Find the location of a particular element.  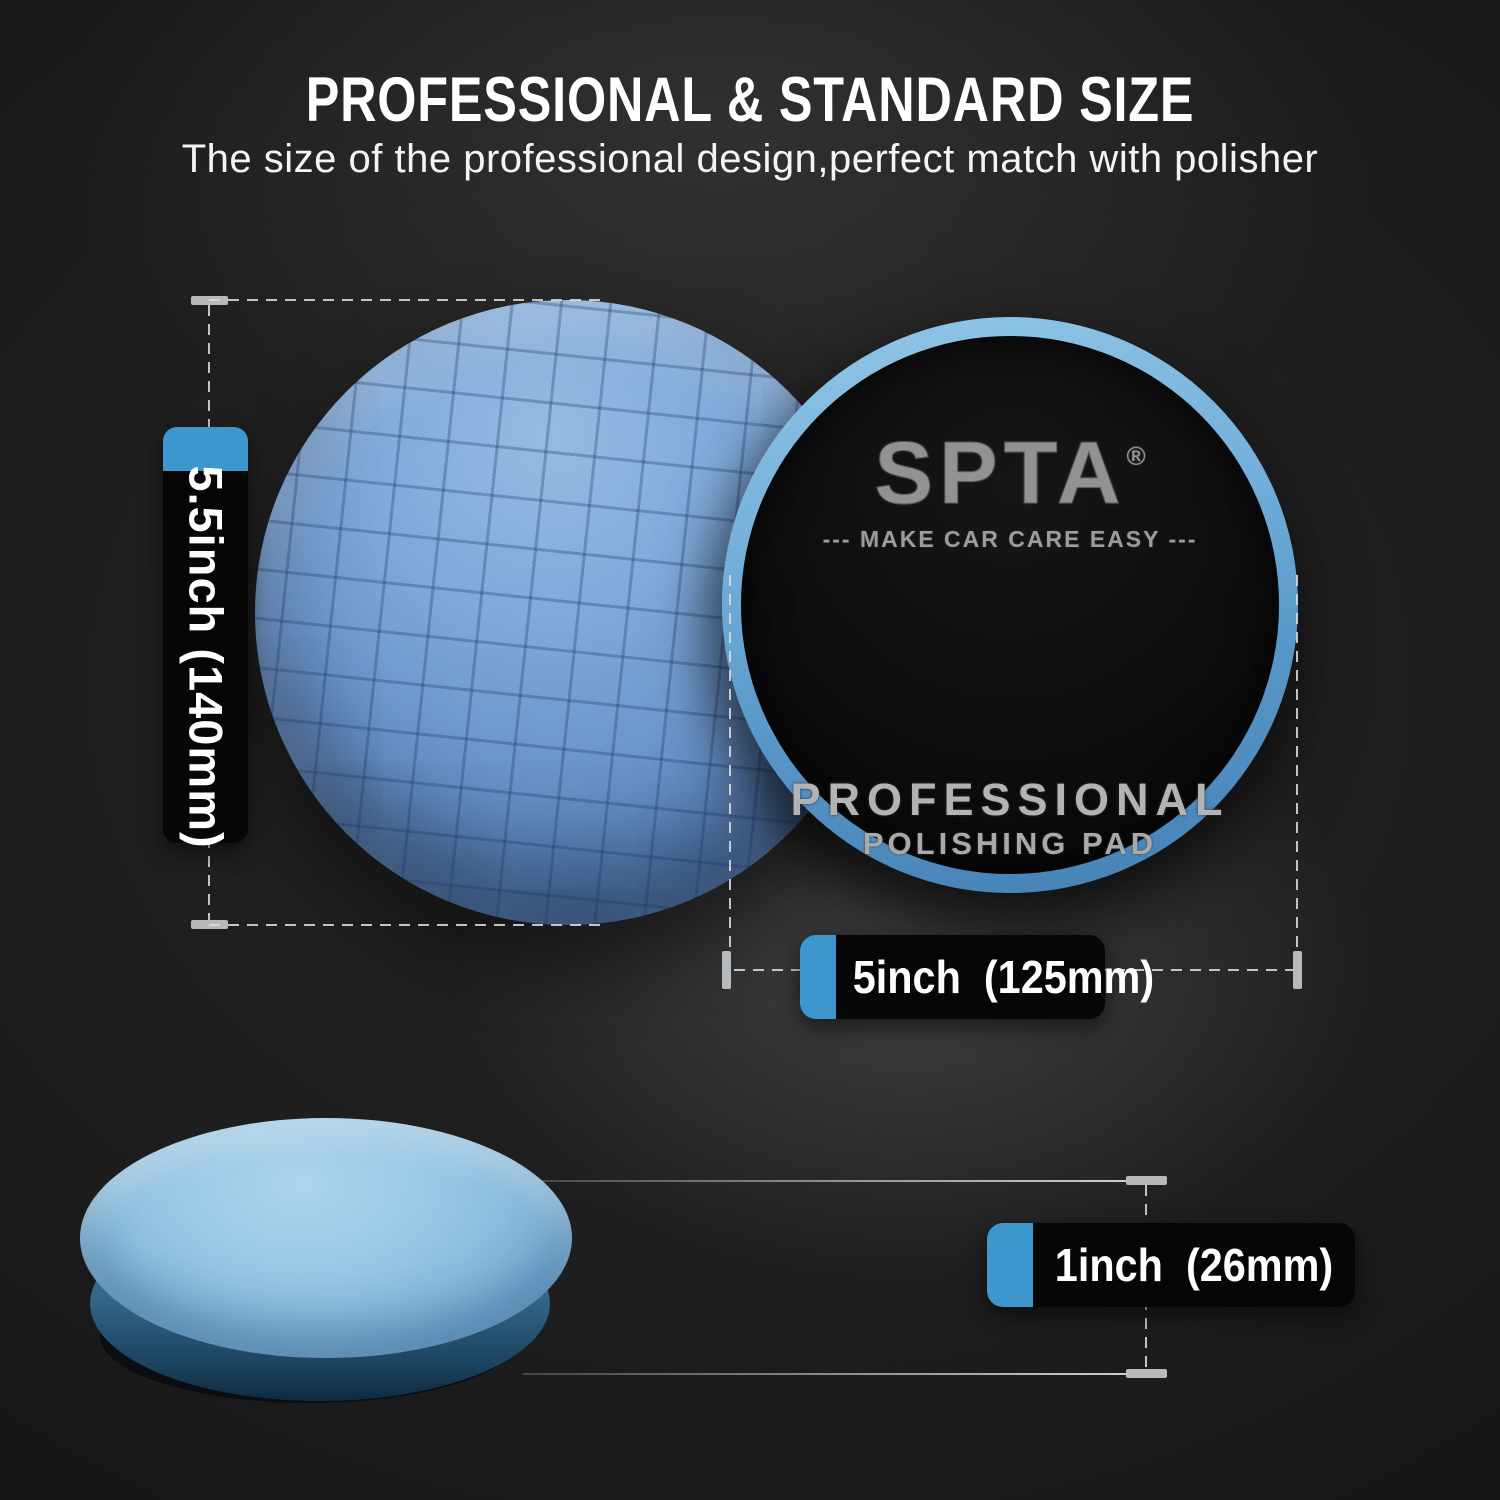

thickness-measure-cap-bottom is located at coordinates (1146, 1373).